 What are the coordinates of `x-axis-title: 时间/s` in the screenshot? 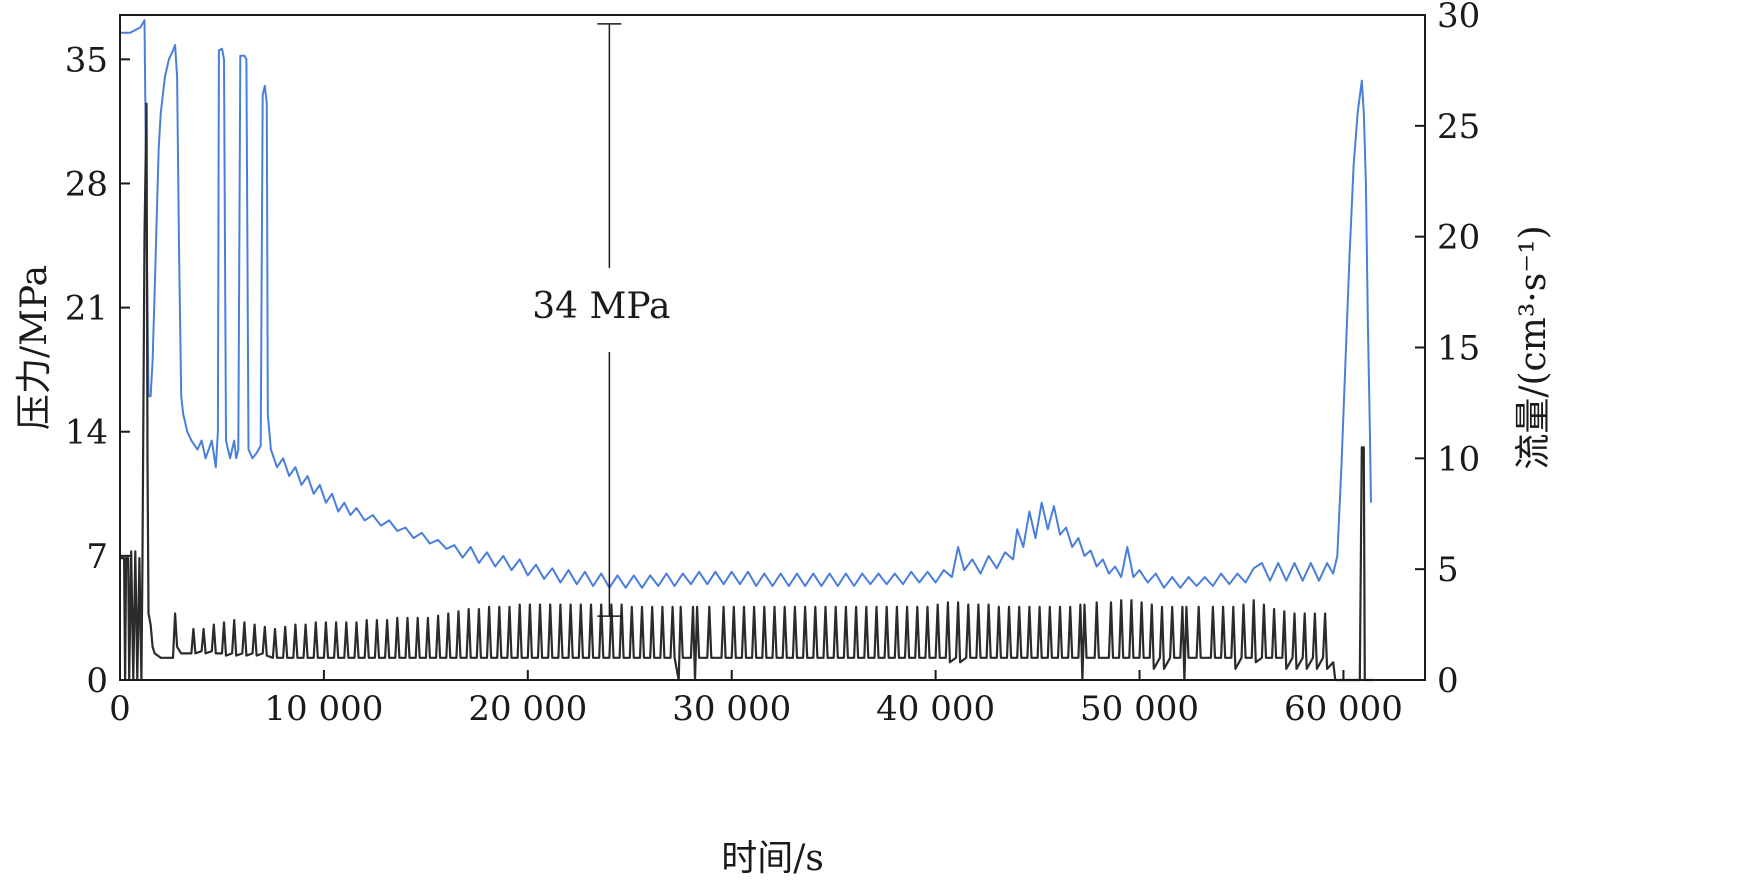 It's located at (772, 858).